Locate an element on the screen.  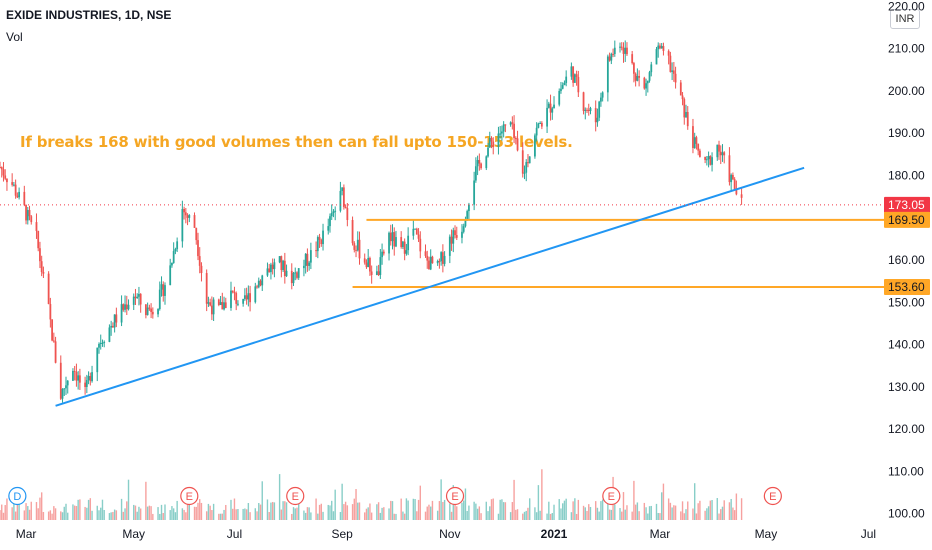
y-tick-label: 210.00 is located at coordinates (906, 49).